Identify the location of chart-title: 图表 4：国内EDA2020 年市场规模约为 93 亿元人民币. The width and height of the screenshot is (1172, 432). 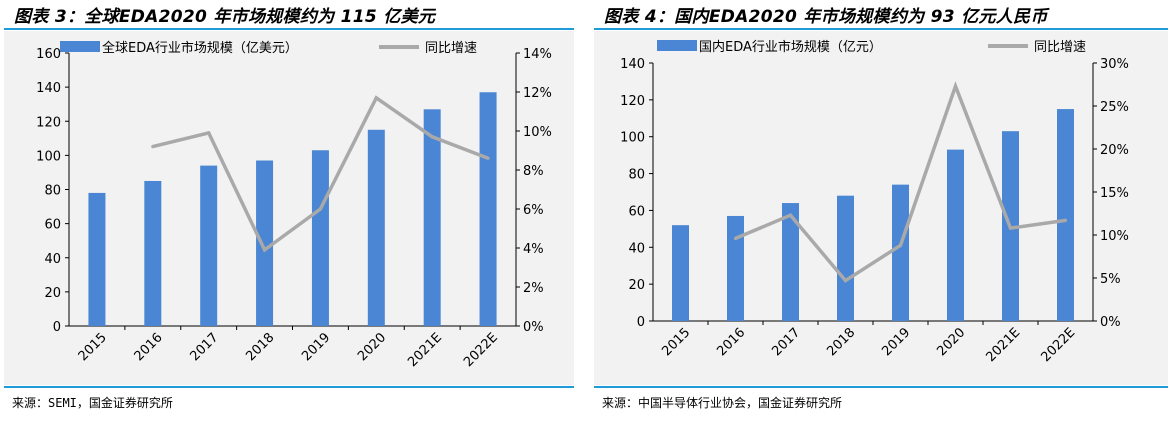
(826, 17).